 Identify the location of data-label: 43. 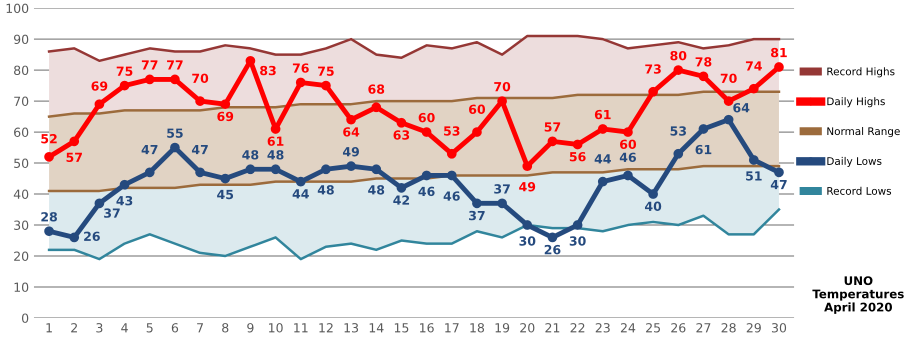
(124, 201).